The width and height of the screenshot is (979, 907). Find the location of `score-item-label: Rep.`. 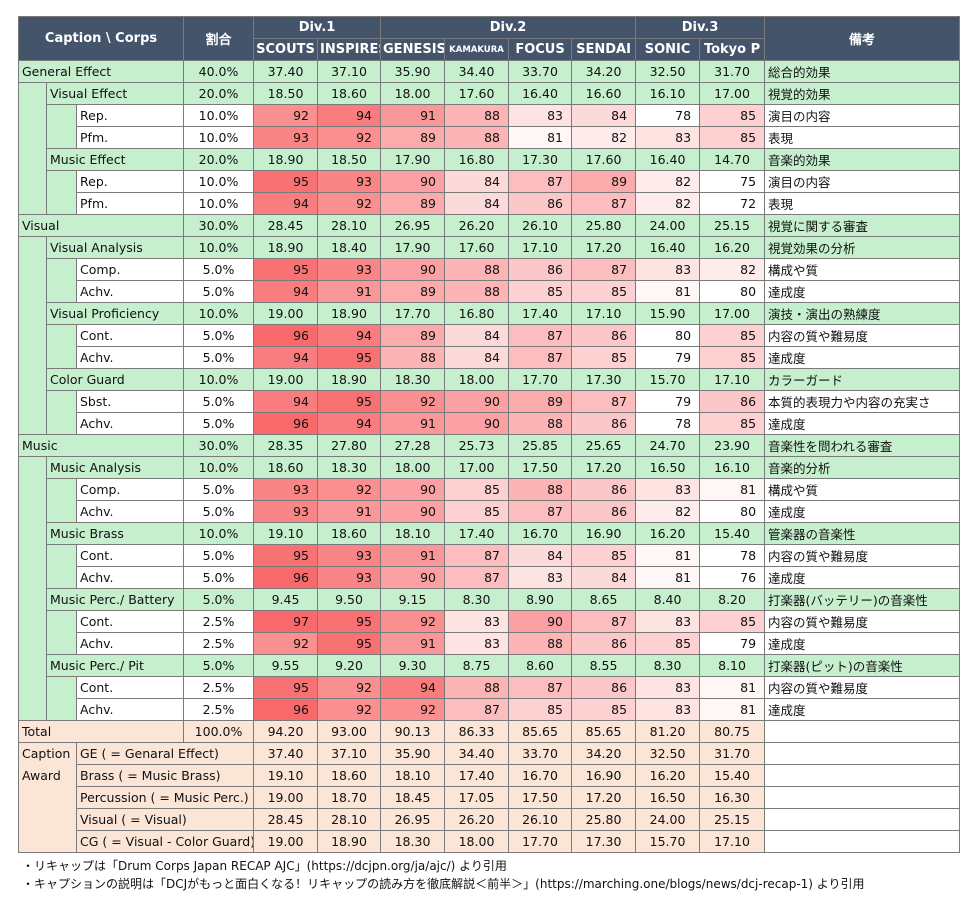

score-item-label: Rep. is located at coordinates (130, 115).